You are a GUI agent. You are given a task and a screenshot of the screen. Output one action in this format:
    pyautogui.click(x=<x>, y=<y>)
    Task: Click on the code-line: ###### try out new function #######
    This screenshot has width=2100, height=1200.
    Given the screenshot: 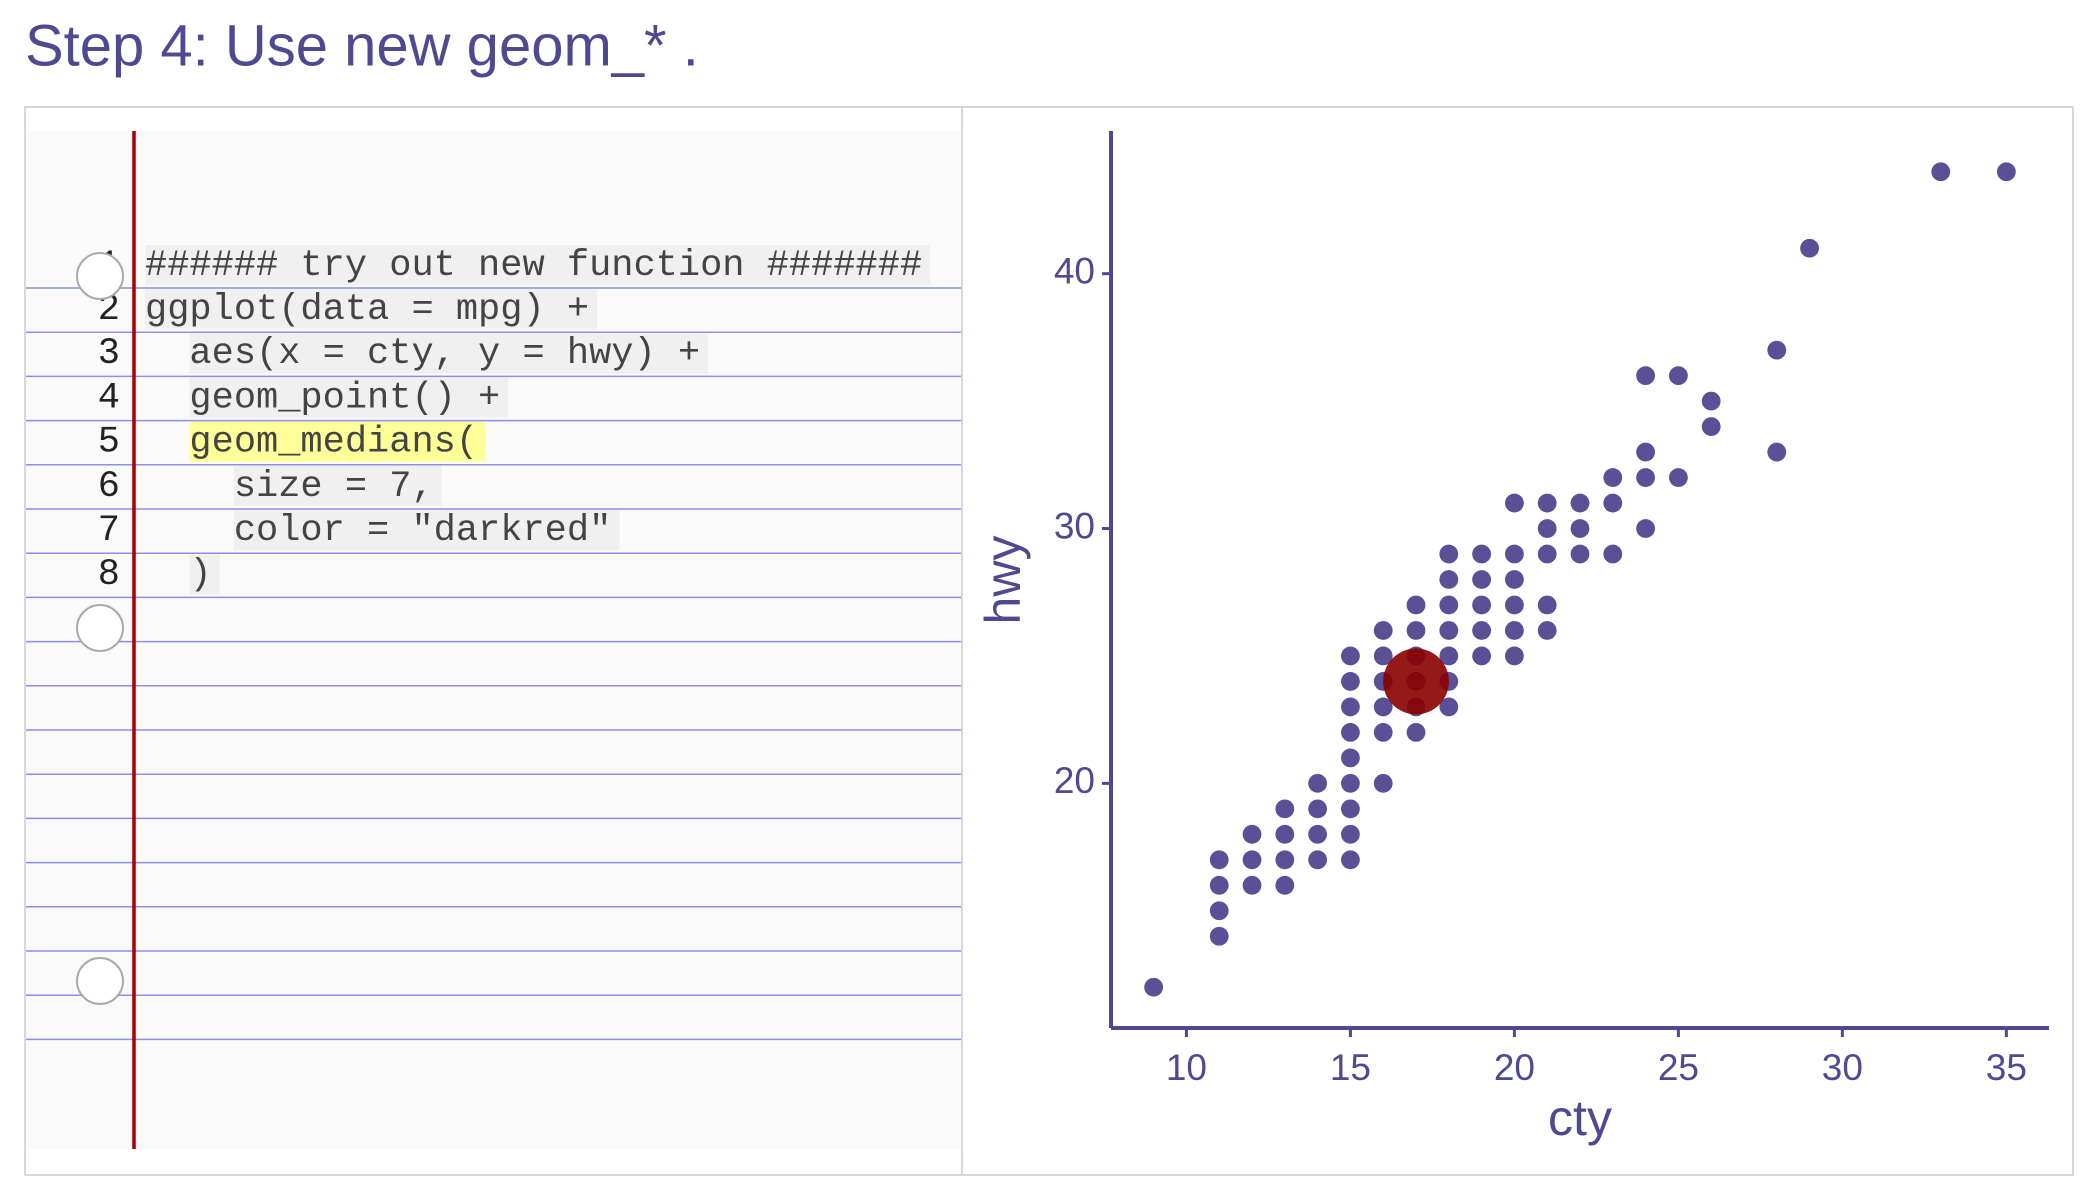 What is the action you would take?
    pyautogui.click(x=533, y=266)
    